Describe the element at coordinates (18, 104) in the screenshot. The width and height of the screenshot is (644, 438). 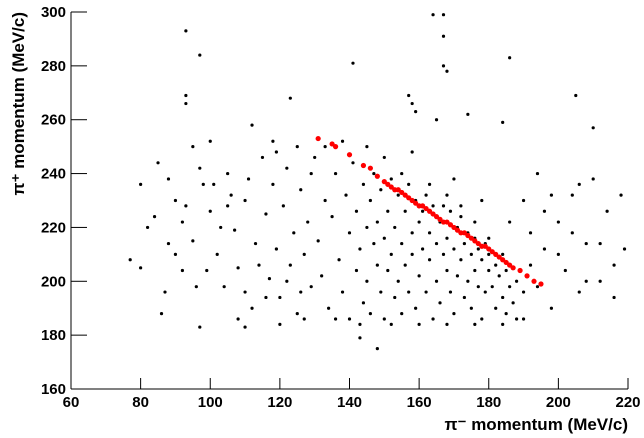
I see `y-axis-title: π⁺ momentum (MeV/c)` at that location.